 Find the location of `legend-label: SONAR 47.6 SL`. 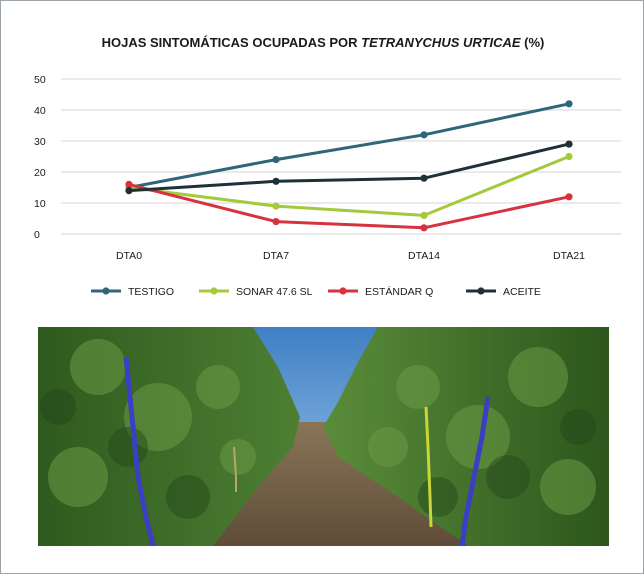

legend-label: SONAR 47.6 SL is located at coordinates (274, 292).